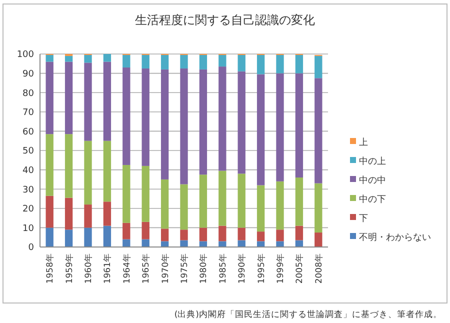 This screenshot has width=450, height=323. I want to click on x-tick-label: 1958年, so click(50, 268).